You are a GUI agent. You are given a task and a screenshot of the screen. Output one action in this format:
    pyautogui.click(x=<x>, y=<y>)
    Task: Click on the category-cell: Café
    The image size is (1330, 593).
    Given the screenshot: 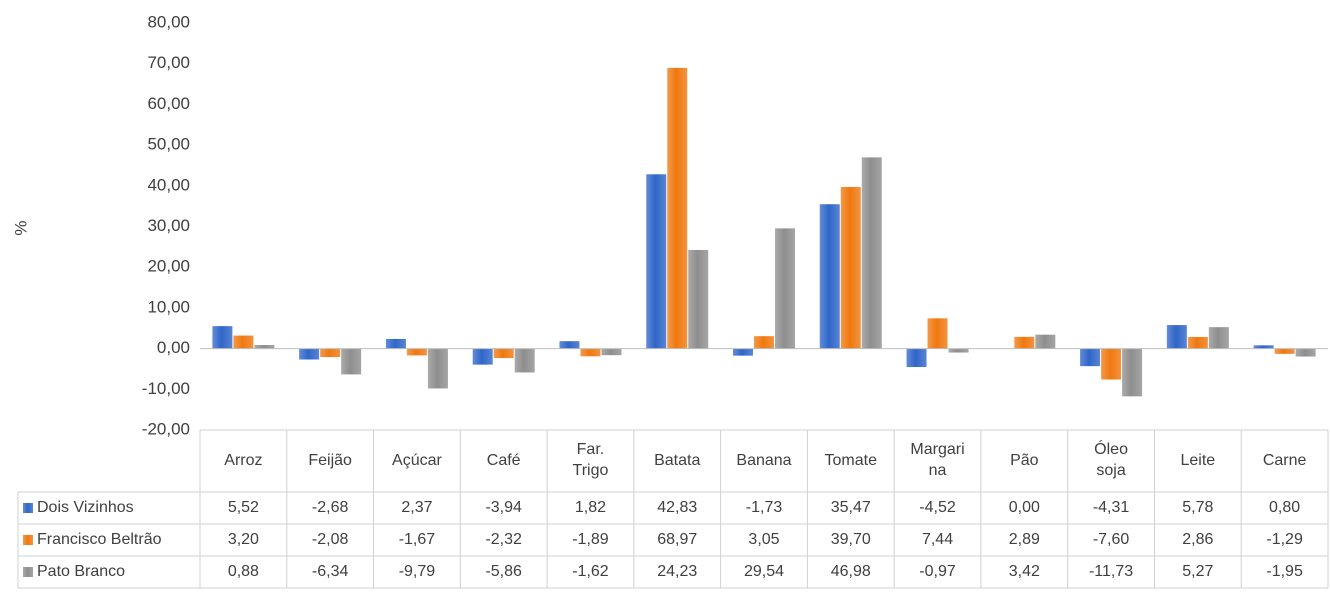 What is the action you would take?
    pyautogui.click(x=503, y=460)
    